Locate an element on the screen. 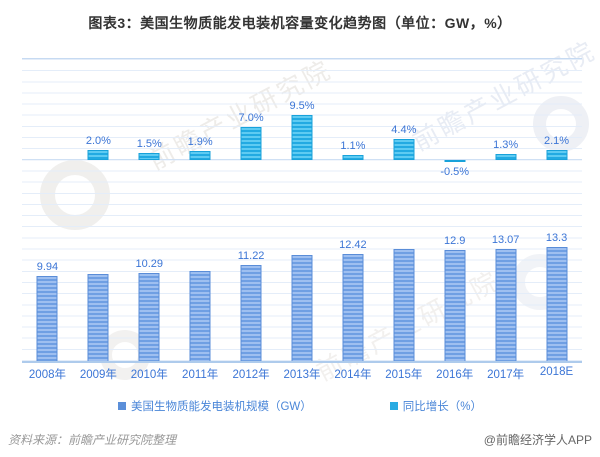 The image size is (600, 457). growth-value-label: 1.9% is located at coordinates (200, 142).